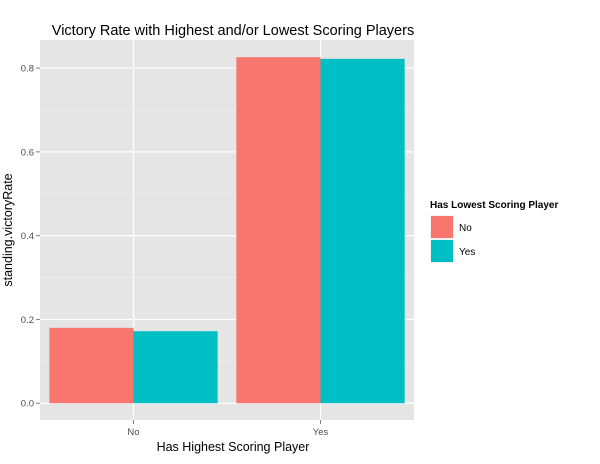  I want to click on bar-no-no, so click(91, 365).